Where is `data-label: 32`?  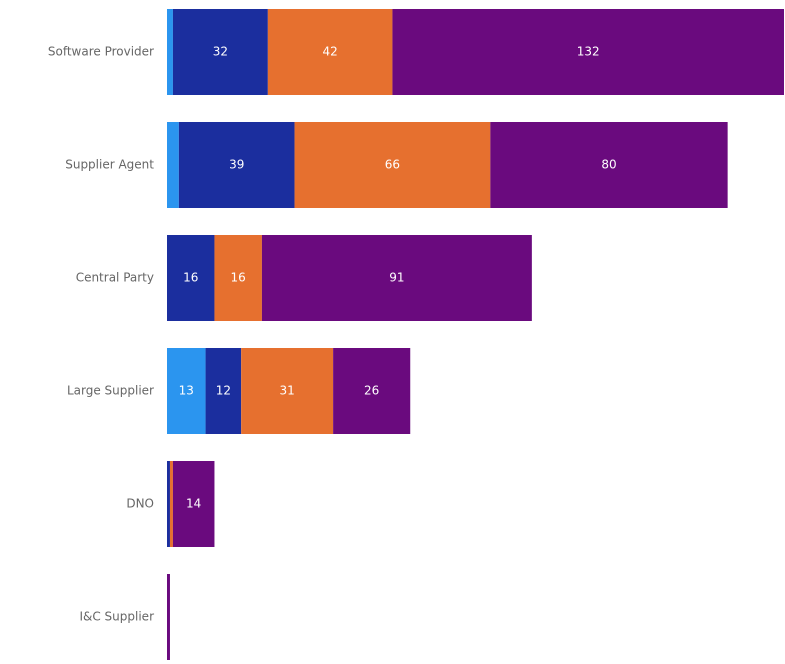 data-label: 32 is located at coordinates (220, 52).